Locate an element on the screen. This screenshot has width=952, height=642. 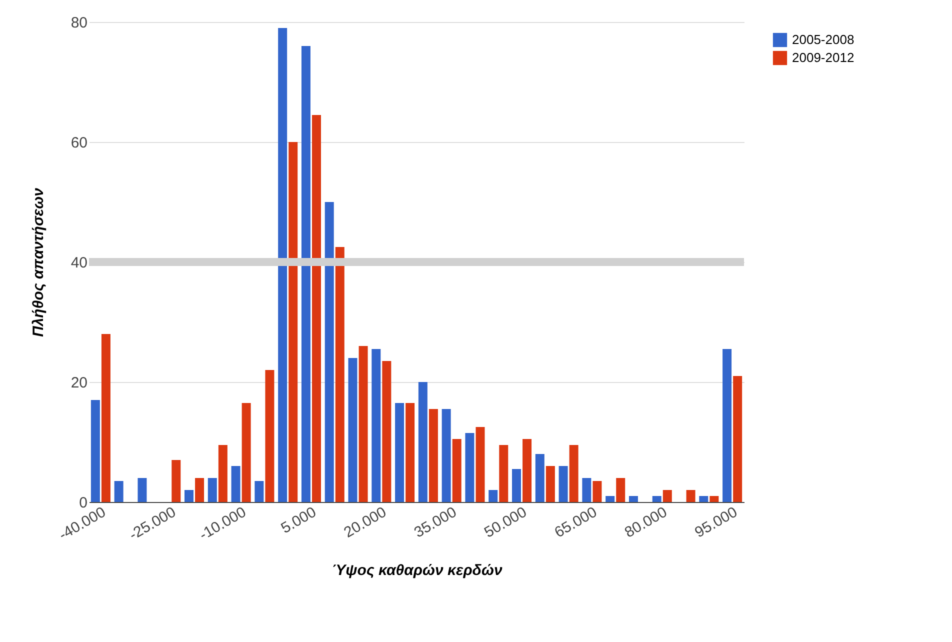
x-axis-title: Ύψος καθαρών κερδών is located at coordinates (417, 570).